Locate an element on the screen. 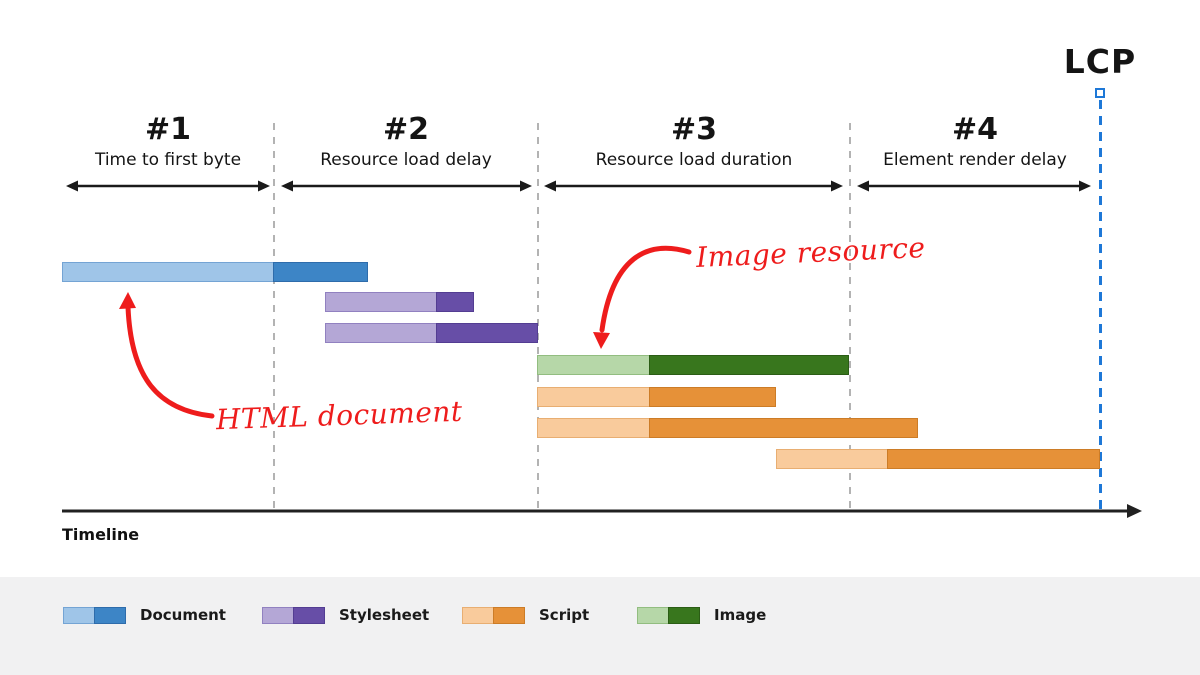  phase-1-number: #1 is located at coordinates (167, 129).